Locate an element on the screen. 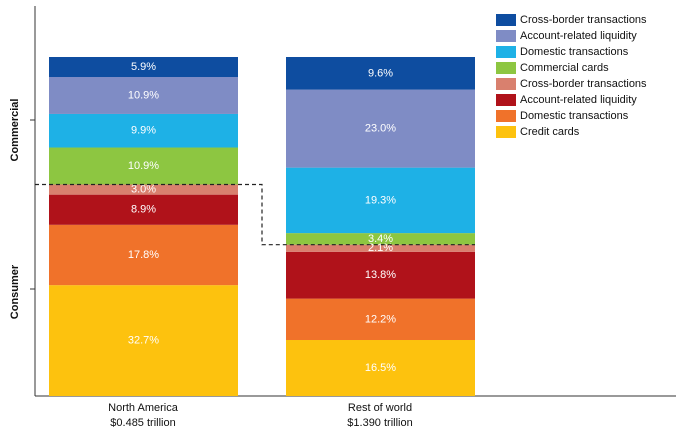  data-label-rest-of-world-commercial-commercial-cards: 3.4% is located at coordinates (380, 239).